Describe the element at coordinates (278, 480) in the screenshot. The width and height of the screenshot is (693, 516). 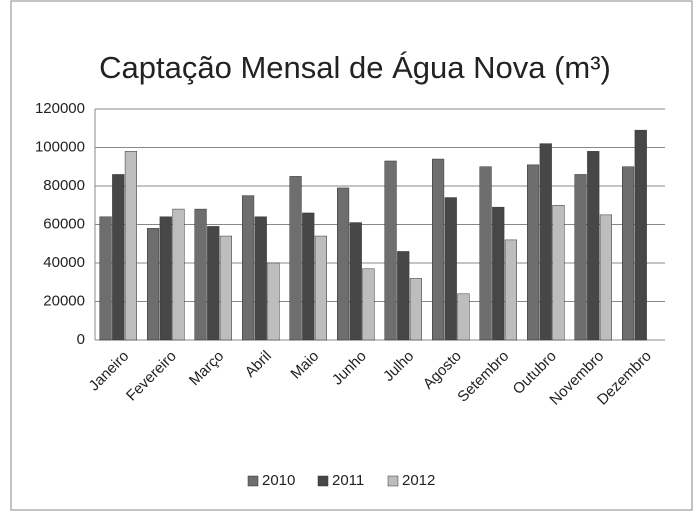
I see `legend-label: 2010` at that location.